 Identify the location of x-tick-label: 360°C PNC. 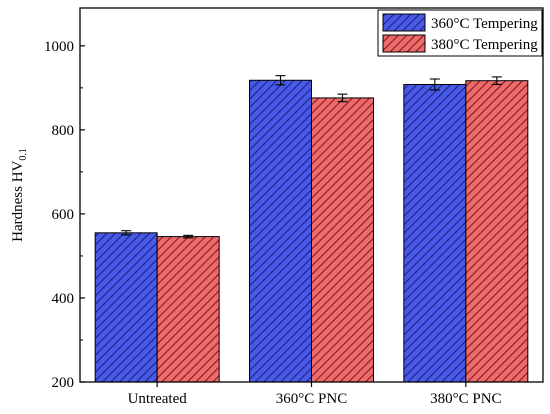
(311, 399).